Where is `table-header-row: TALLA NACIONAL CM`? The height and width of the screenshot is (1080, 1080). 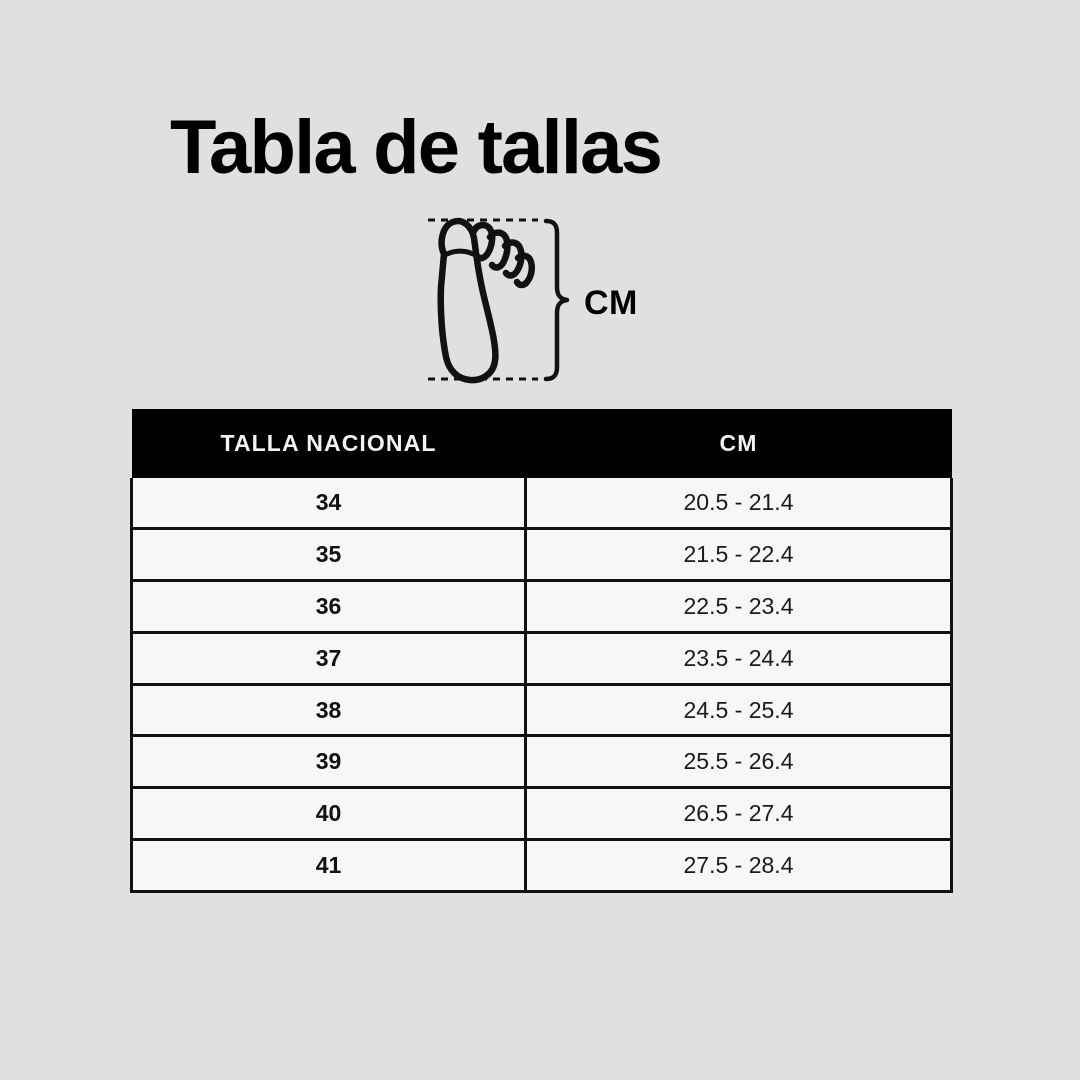 table-header-row: TALLA NACIONAL CM is located at coordinates (541, 443).